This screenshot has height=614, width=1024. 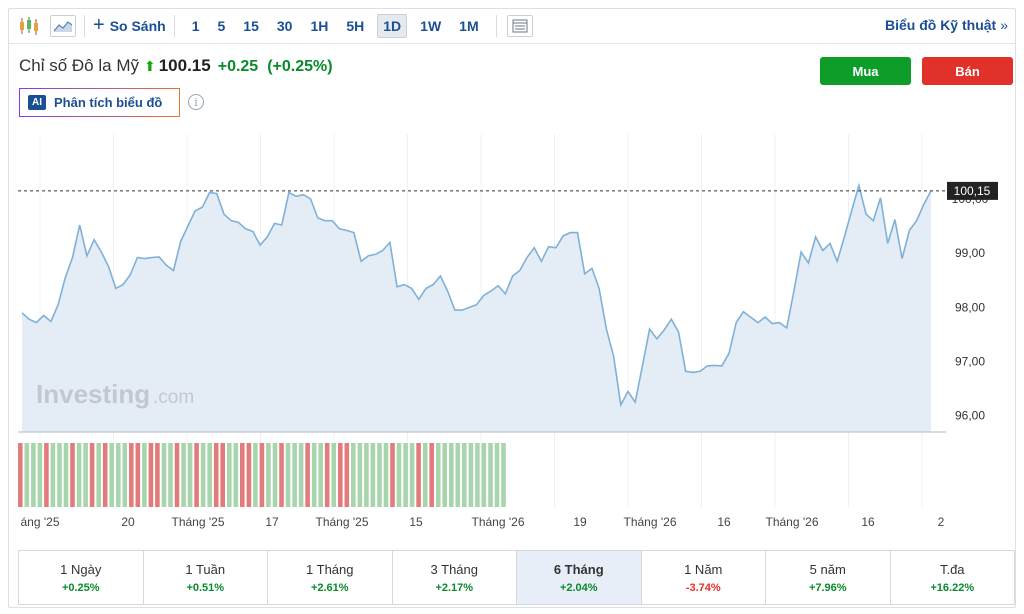 What do you see at coordinates (284, 25) in the screenshot?
I see `interval-30: 30` at bounding box center [284, 25].